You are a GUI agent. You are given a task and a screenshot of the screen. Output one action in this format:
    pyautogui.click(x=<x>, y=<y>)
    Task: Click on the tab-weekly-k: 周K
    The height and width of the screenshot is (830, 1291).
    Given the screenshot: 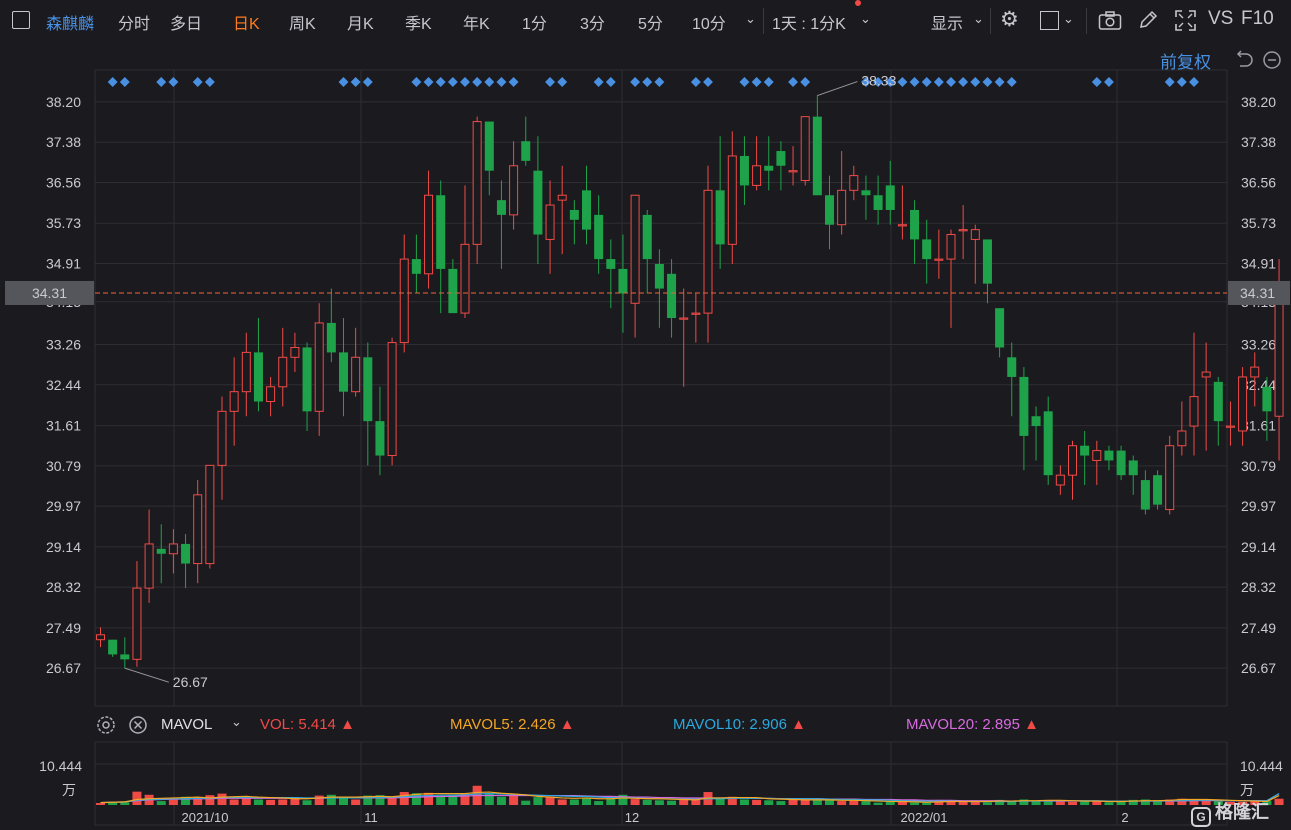 What is the action you would take?
    pyautogui.click(x=302, y=24)
    